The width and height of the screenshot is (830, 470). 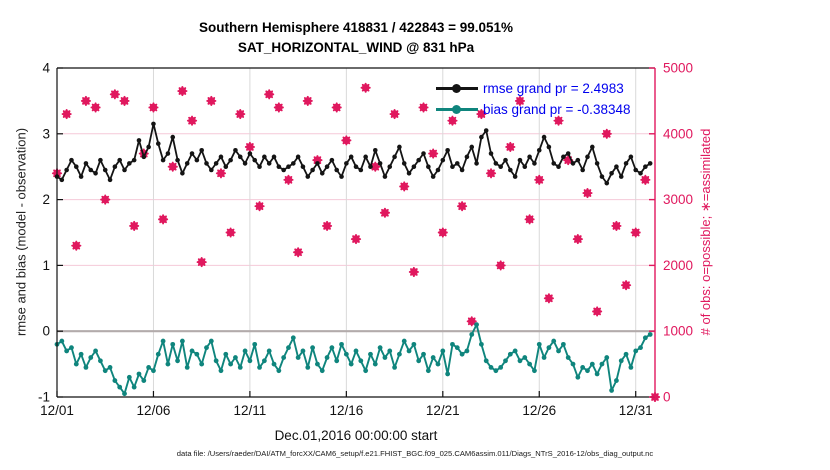 I want to click on left-axis-tick-label: 3, so click(x=46, y=133).